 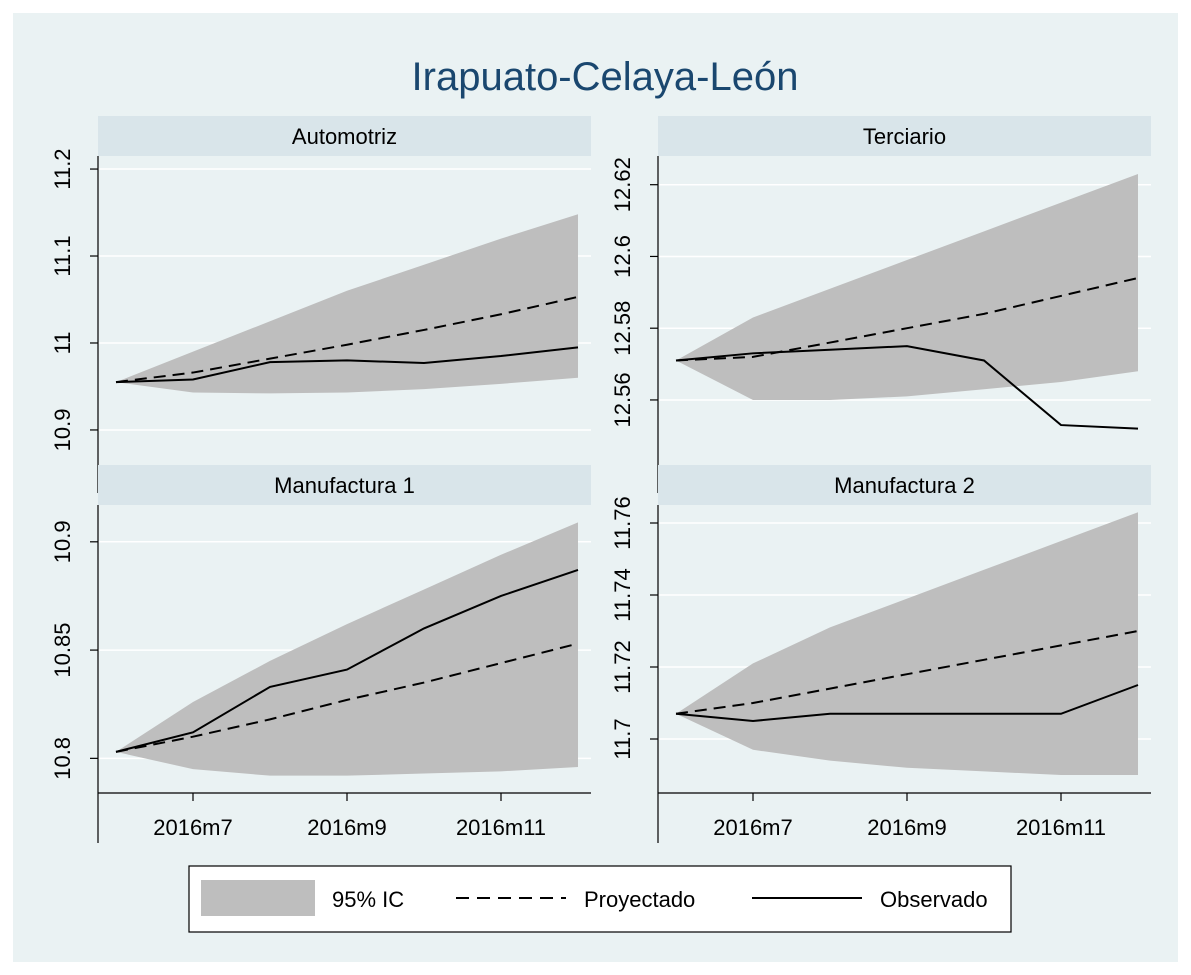 What do you see at coordinates (368, 899) in the screenshot?
I see `legend-label-ci: 95% IC` at bounding box center [368, 899].